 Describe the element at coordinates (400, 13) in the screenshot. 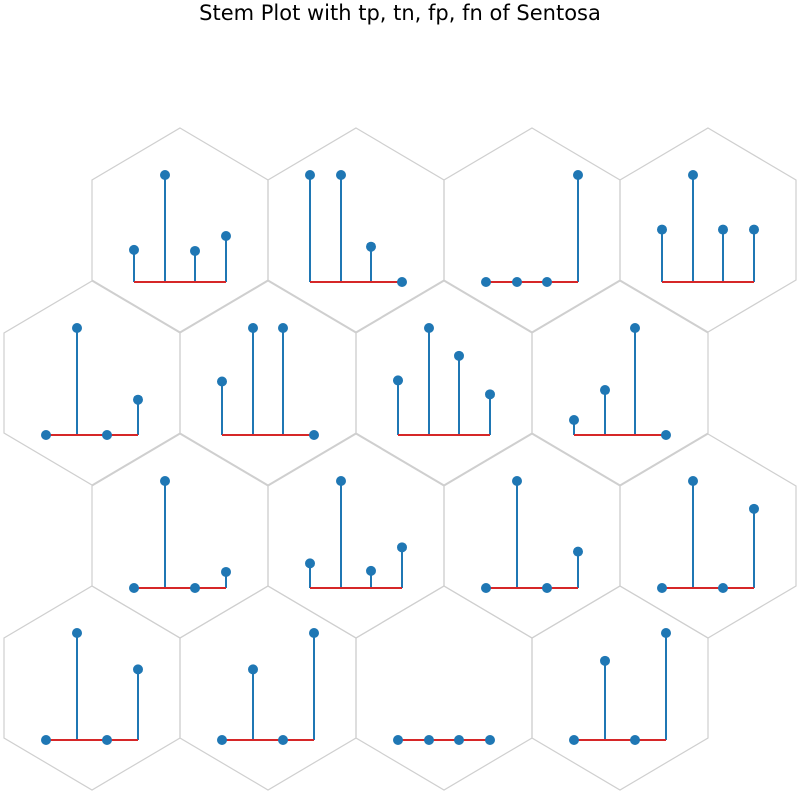

I see `chart-title: Stem Plot with tp, tn, fp, fn of Sentosa` at that location.